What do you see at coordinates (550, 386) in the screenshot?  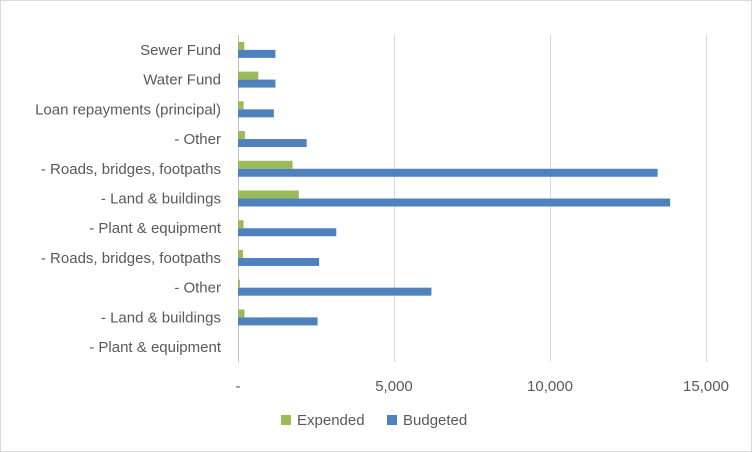 I see `x-tick-label: 10,000` at bounding box center [550, 386].